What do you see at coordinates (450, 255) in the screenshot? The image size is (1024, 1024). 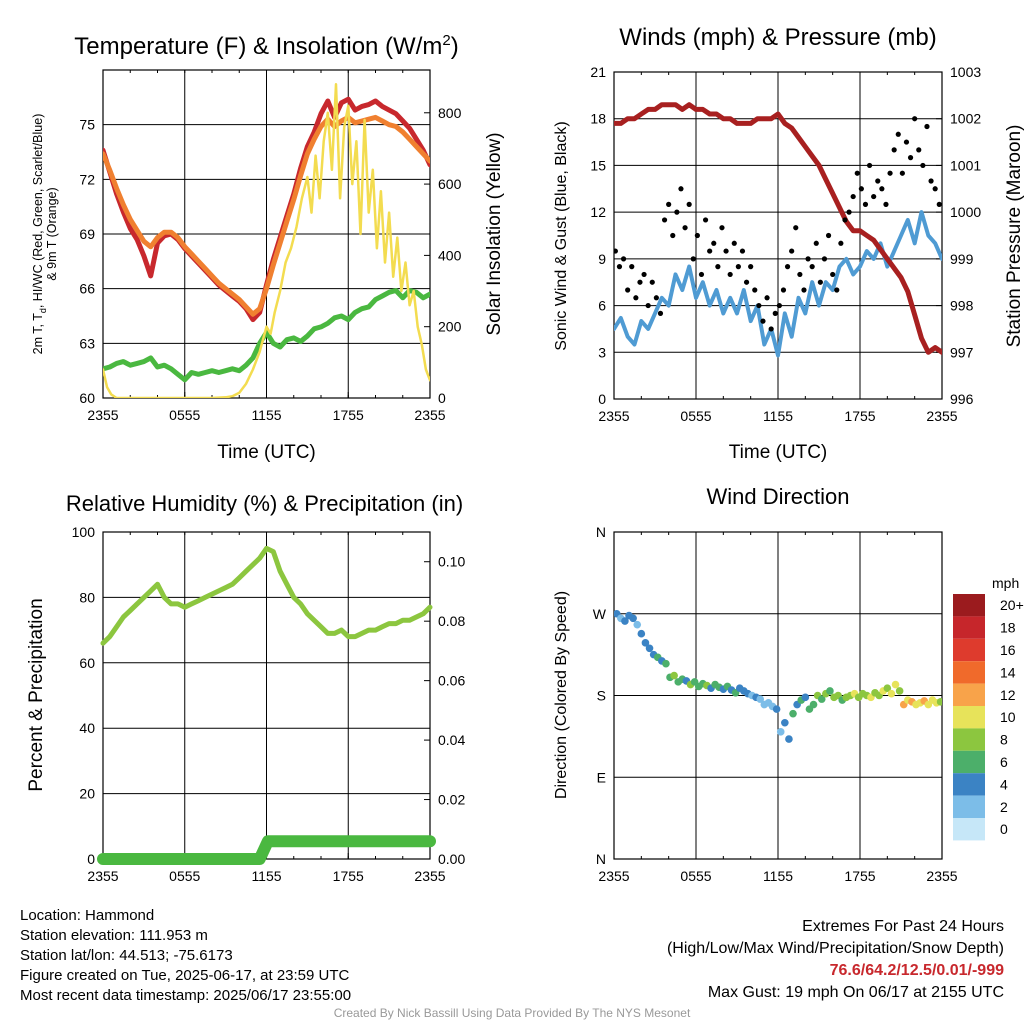 I see `y2-tick-label: 400` at bounding box center [450, 255].